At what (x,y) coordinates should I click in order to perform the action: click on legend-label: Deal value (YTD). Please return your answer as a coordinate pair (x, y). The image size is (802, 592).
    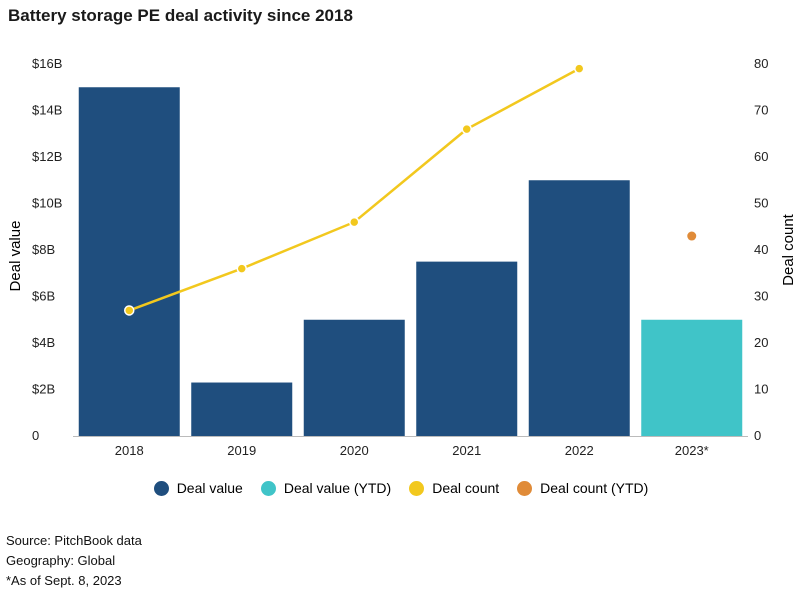
    Looking at the image, I should click on (337, 488).